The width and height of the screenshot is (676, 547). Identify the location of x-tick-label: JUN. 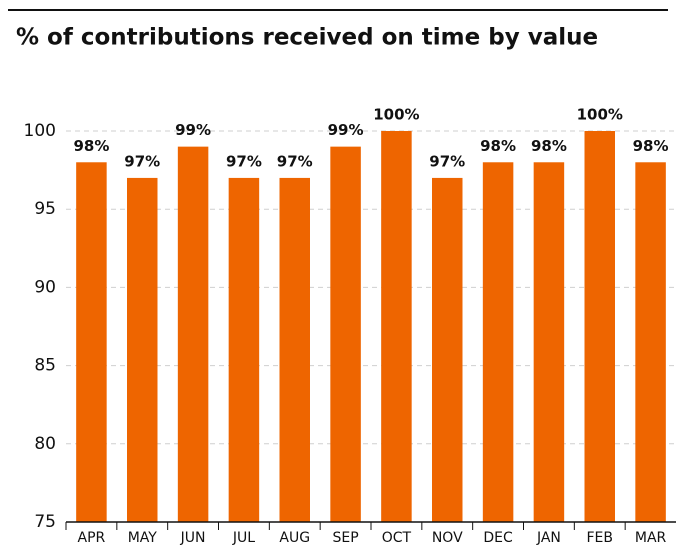
(193, 538).